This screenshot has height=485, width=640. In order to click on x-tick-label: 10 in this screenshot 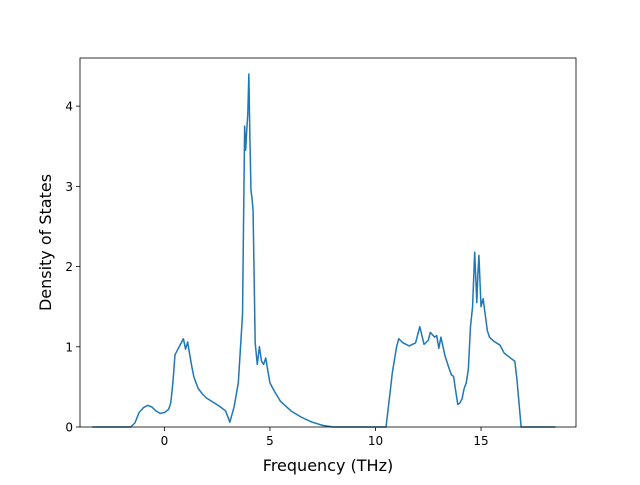, I will do `click(375, 441)`.